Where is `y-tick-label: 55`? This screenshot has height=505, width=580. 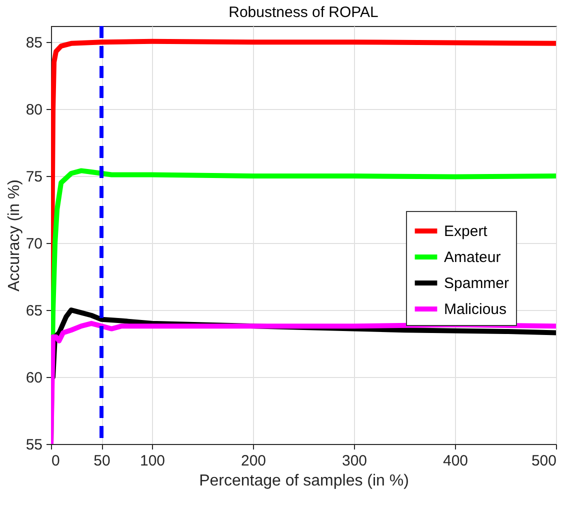
y-tick-label: 55 is located at coordinates (34, 445).